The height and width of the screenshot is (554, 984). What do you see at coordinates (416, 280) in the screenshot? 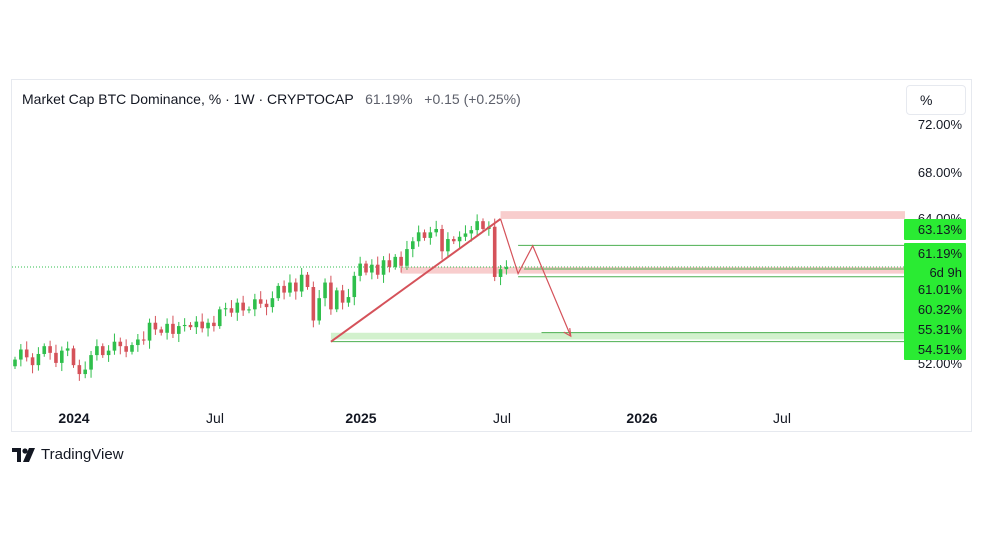
I see `trendline` at bounding box center [416, 280].